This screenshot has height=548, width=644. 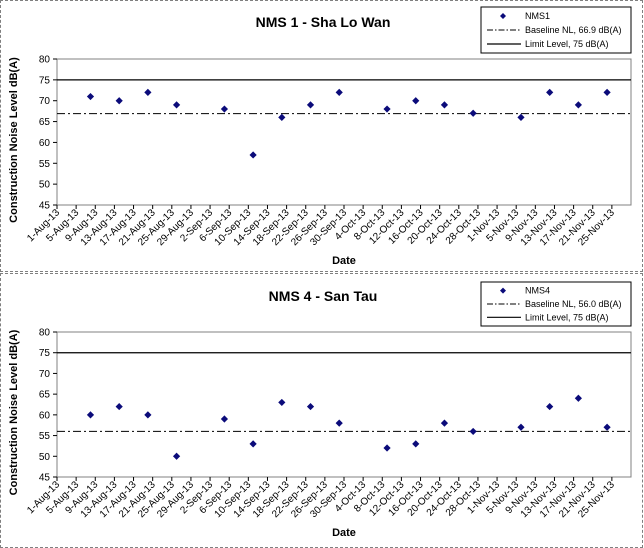 I want to click on legend-label-baseline: Baseline NL, 56.0 dB(A), so click(x=573, y=304).